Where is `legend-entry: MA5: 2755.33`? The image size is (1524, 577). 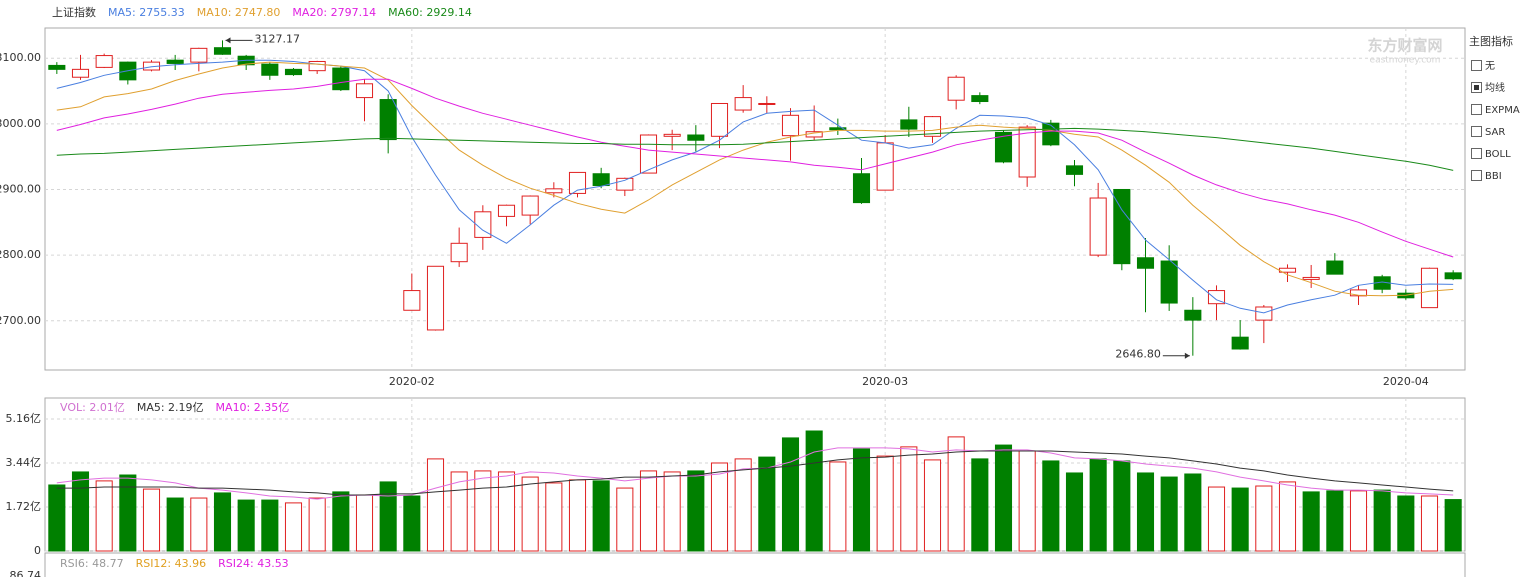 legend-entry: MA5: 2755.33 is located at coordinates (146, 12).